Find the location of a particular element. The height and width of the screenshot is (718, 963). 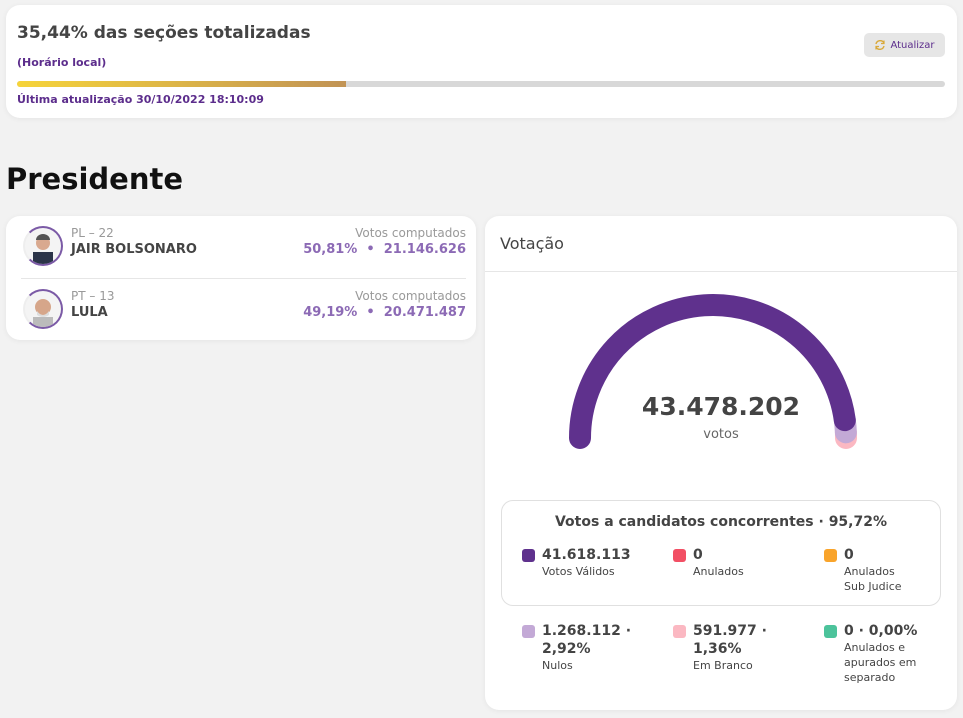

progress-fill is located at coordinates (181, 84).